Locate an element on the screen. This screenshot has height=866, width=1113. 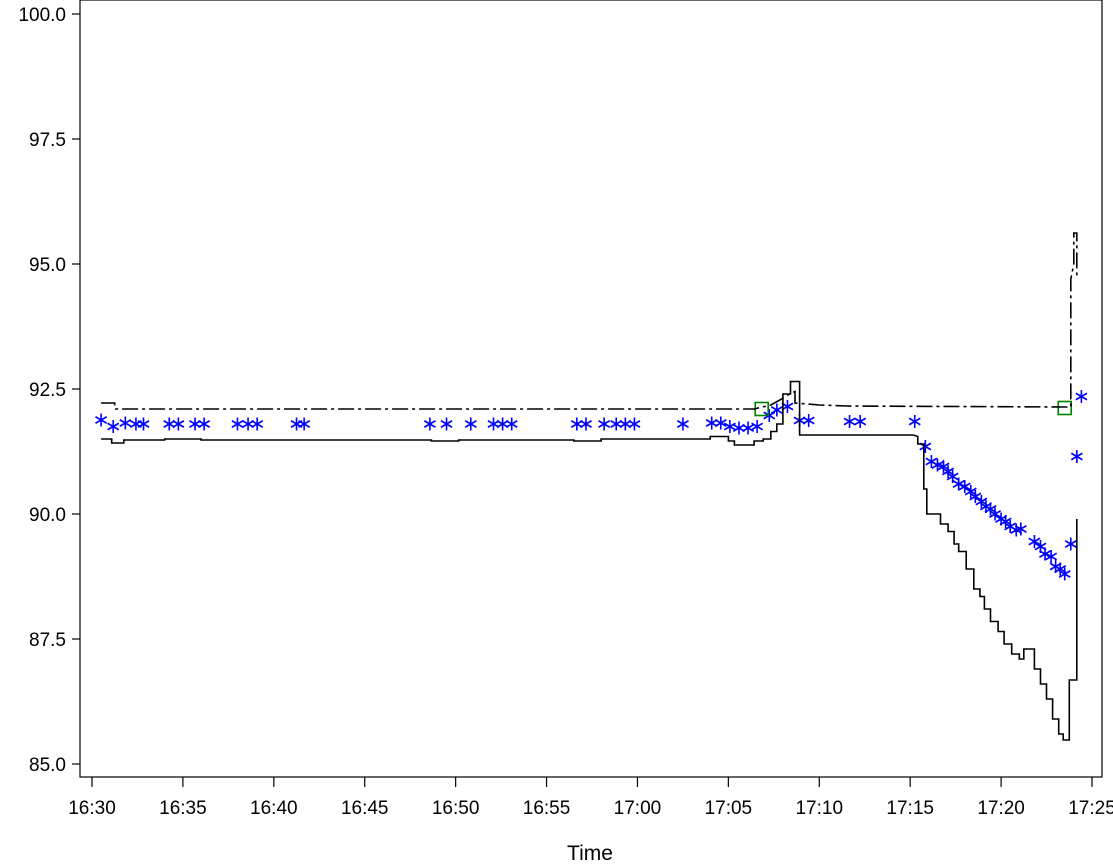
y-tick-label: 97.5 is located at coordinates (47, 140).